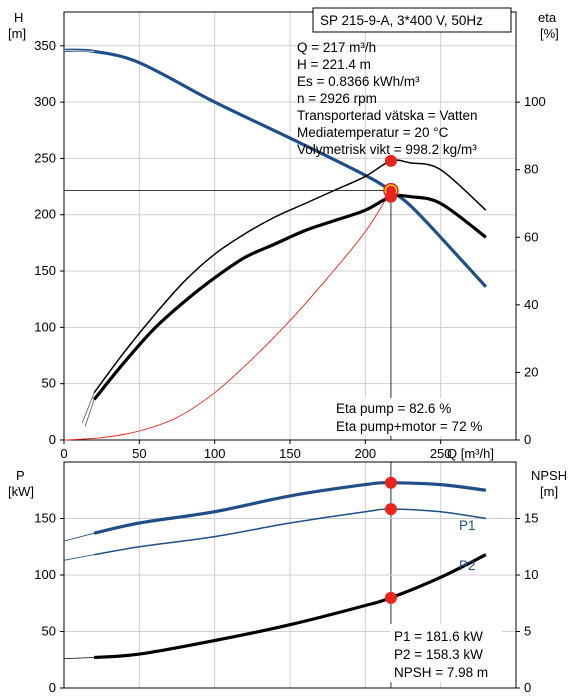  What do you see at coordinates (365, 453) in the screenshot?
I see `upper-x-tick-label: 200` at bounding box center [365, 453].